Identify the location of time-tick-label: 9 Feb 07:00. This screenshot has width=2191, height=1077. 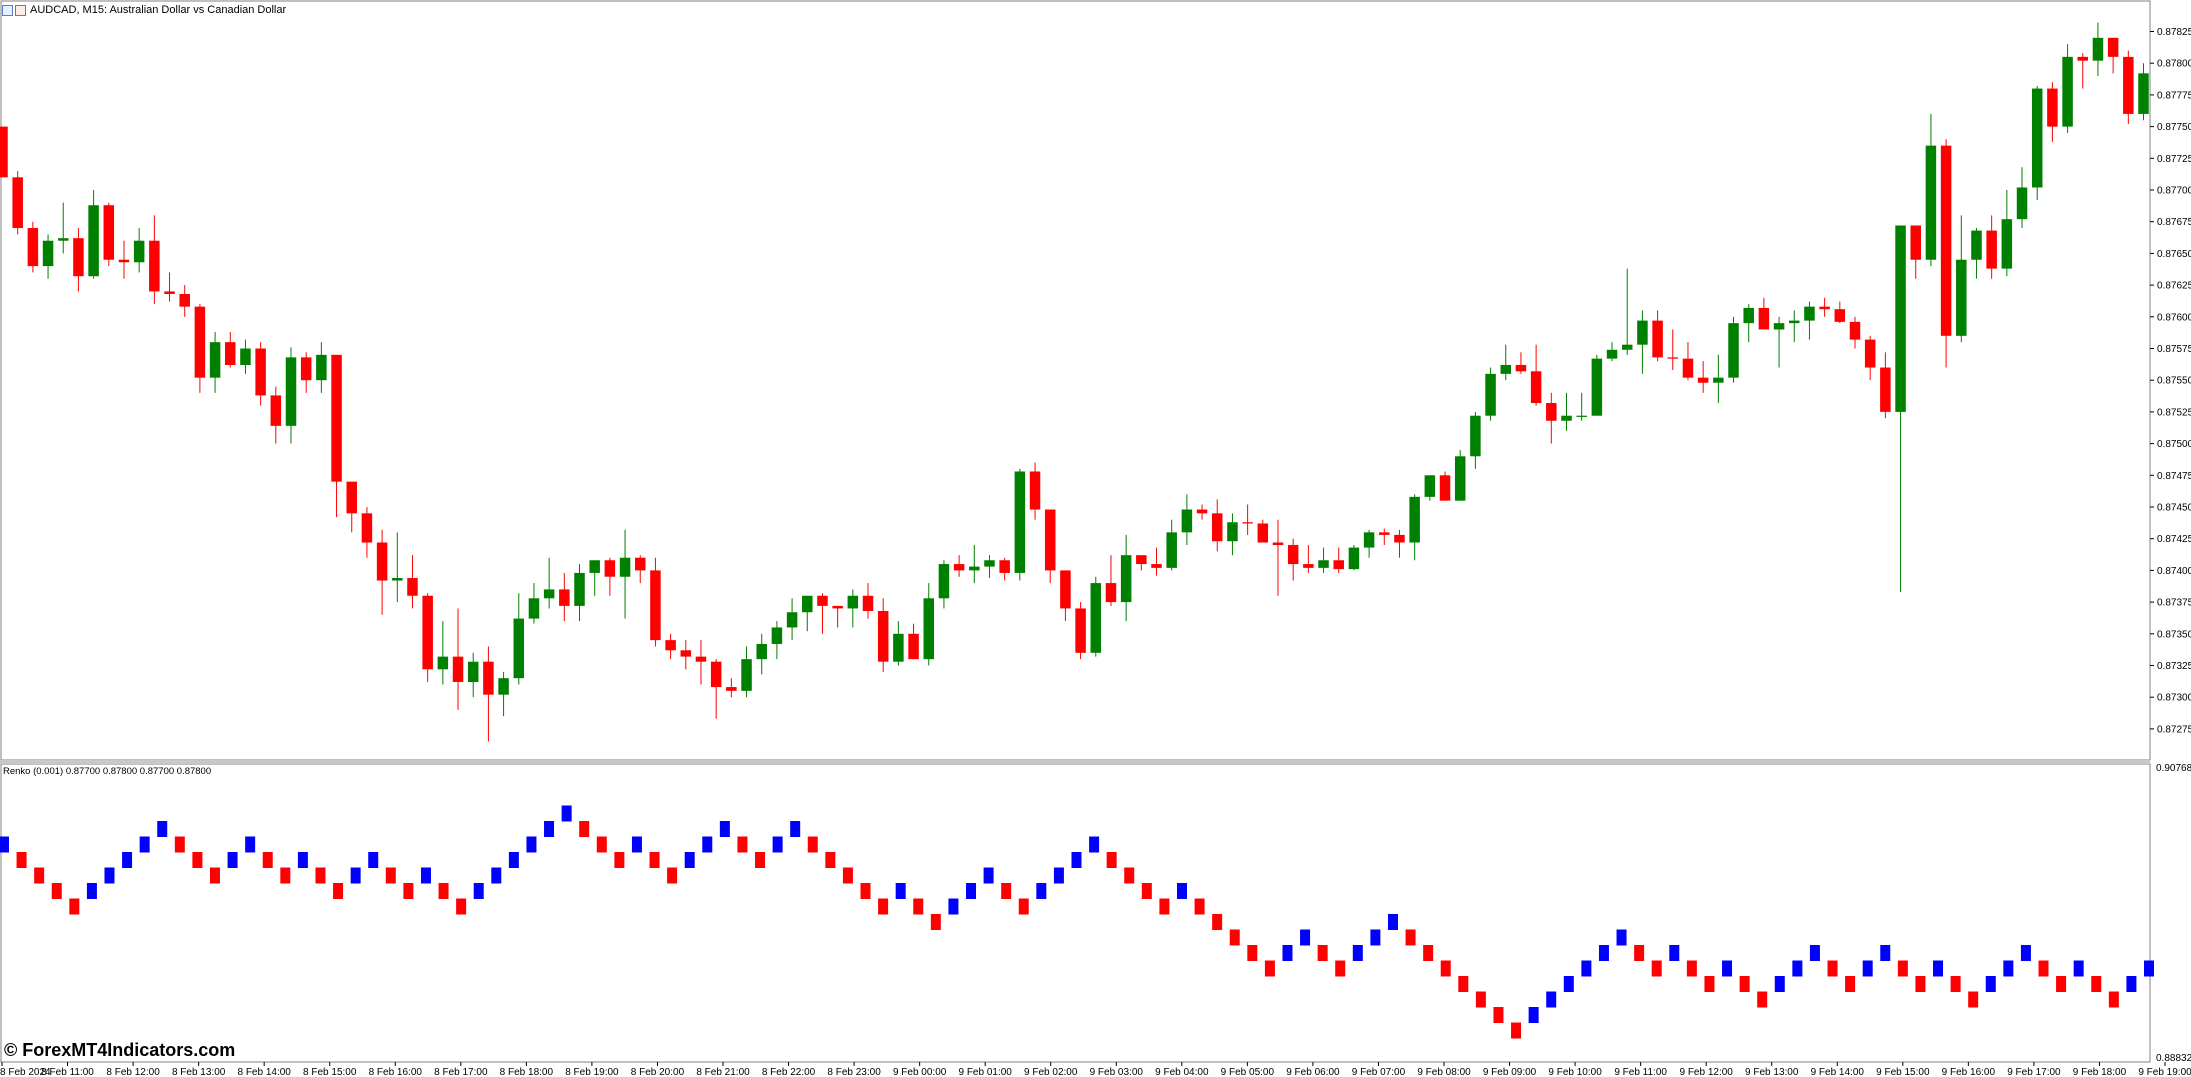
(1379, 1072).